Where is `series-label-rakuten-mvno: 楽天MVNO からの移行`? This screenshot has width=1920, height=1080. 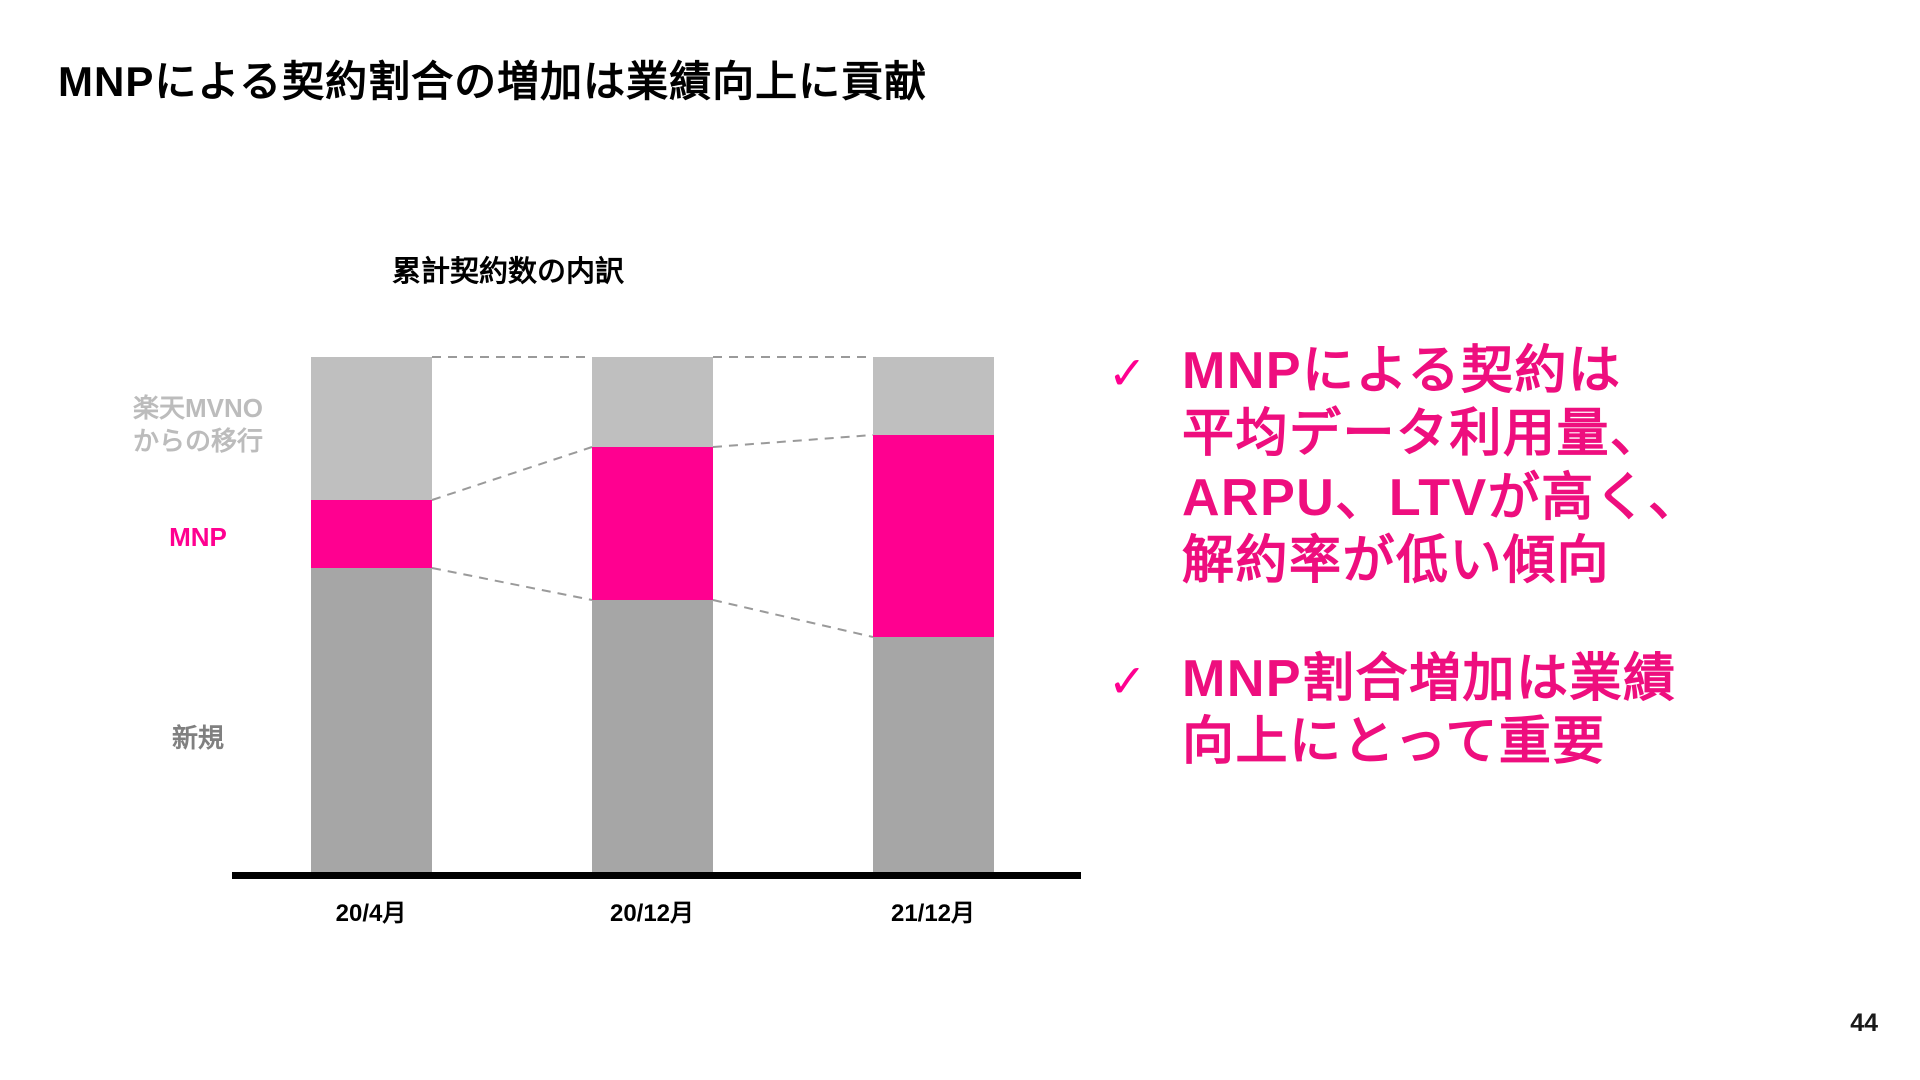
series-label-rakuten-mvno: 楽天MVNO からの移行 is located at coordinates (197, 425).